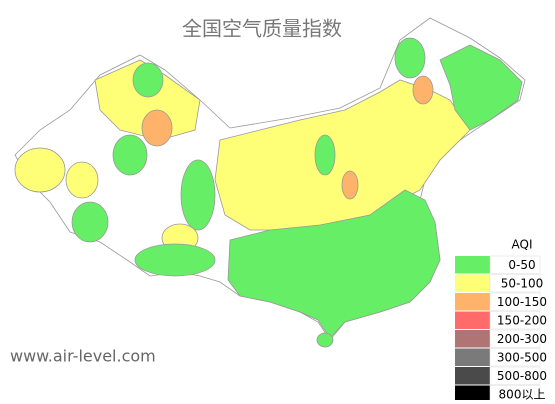 The width and height of the screenshot is (555, 404). Describe the element at coordinates (83, 356) in the screenshot. I see `watermark: www.air-level.com` at that location.